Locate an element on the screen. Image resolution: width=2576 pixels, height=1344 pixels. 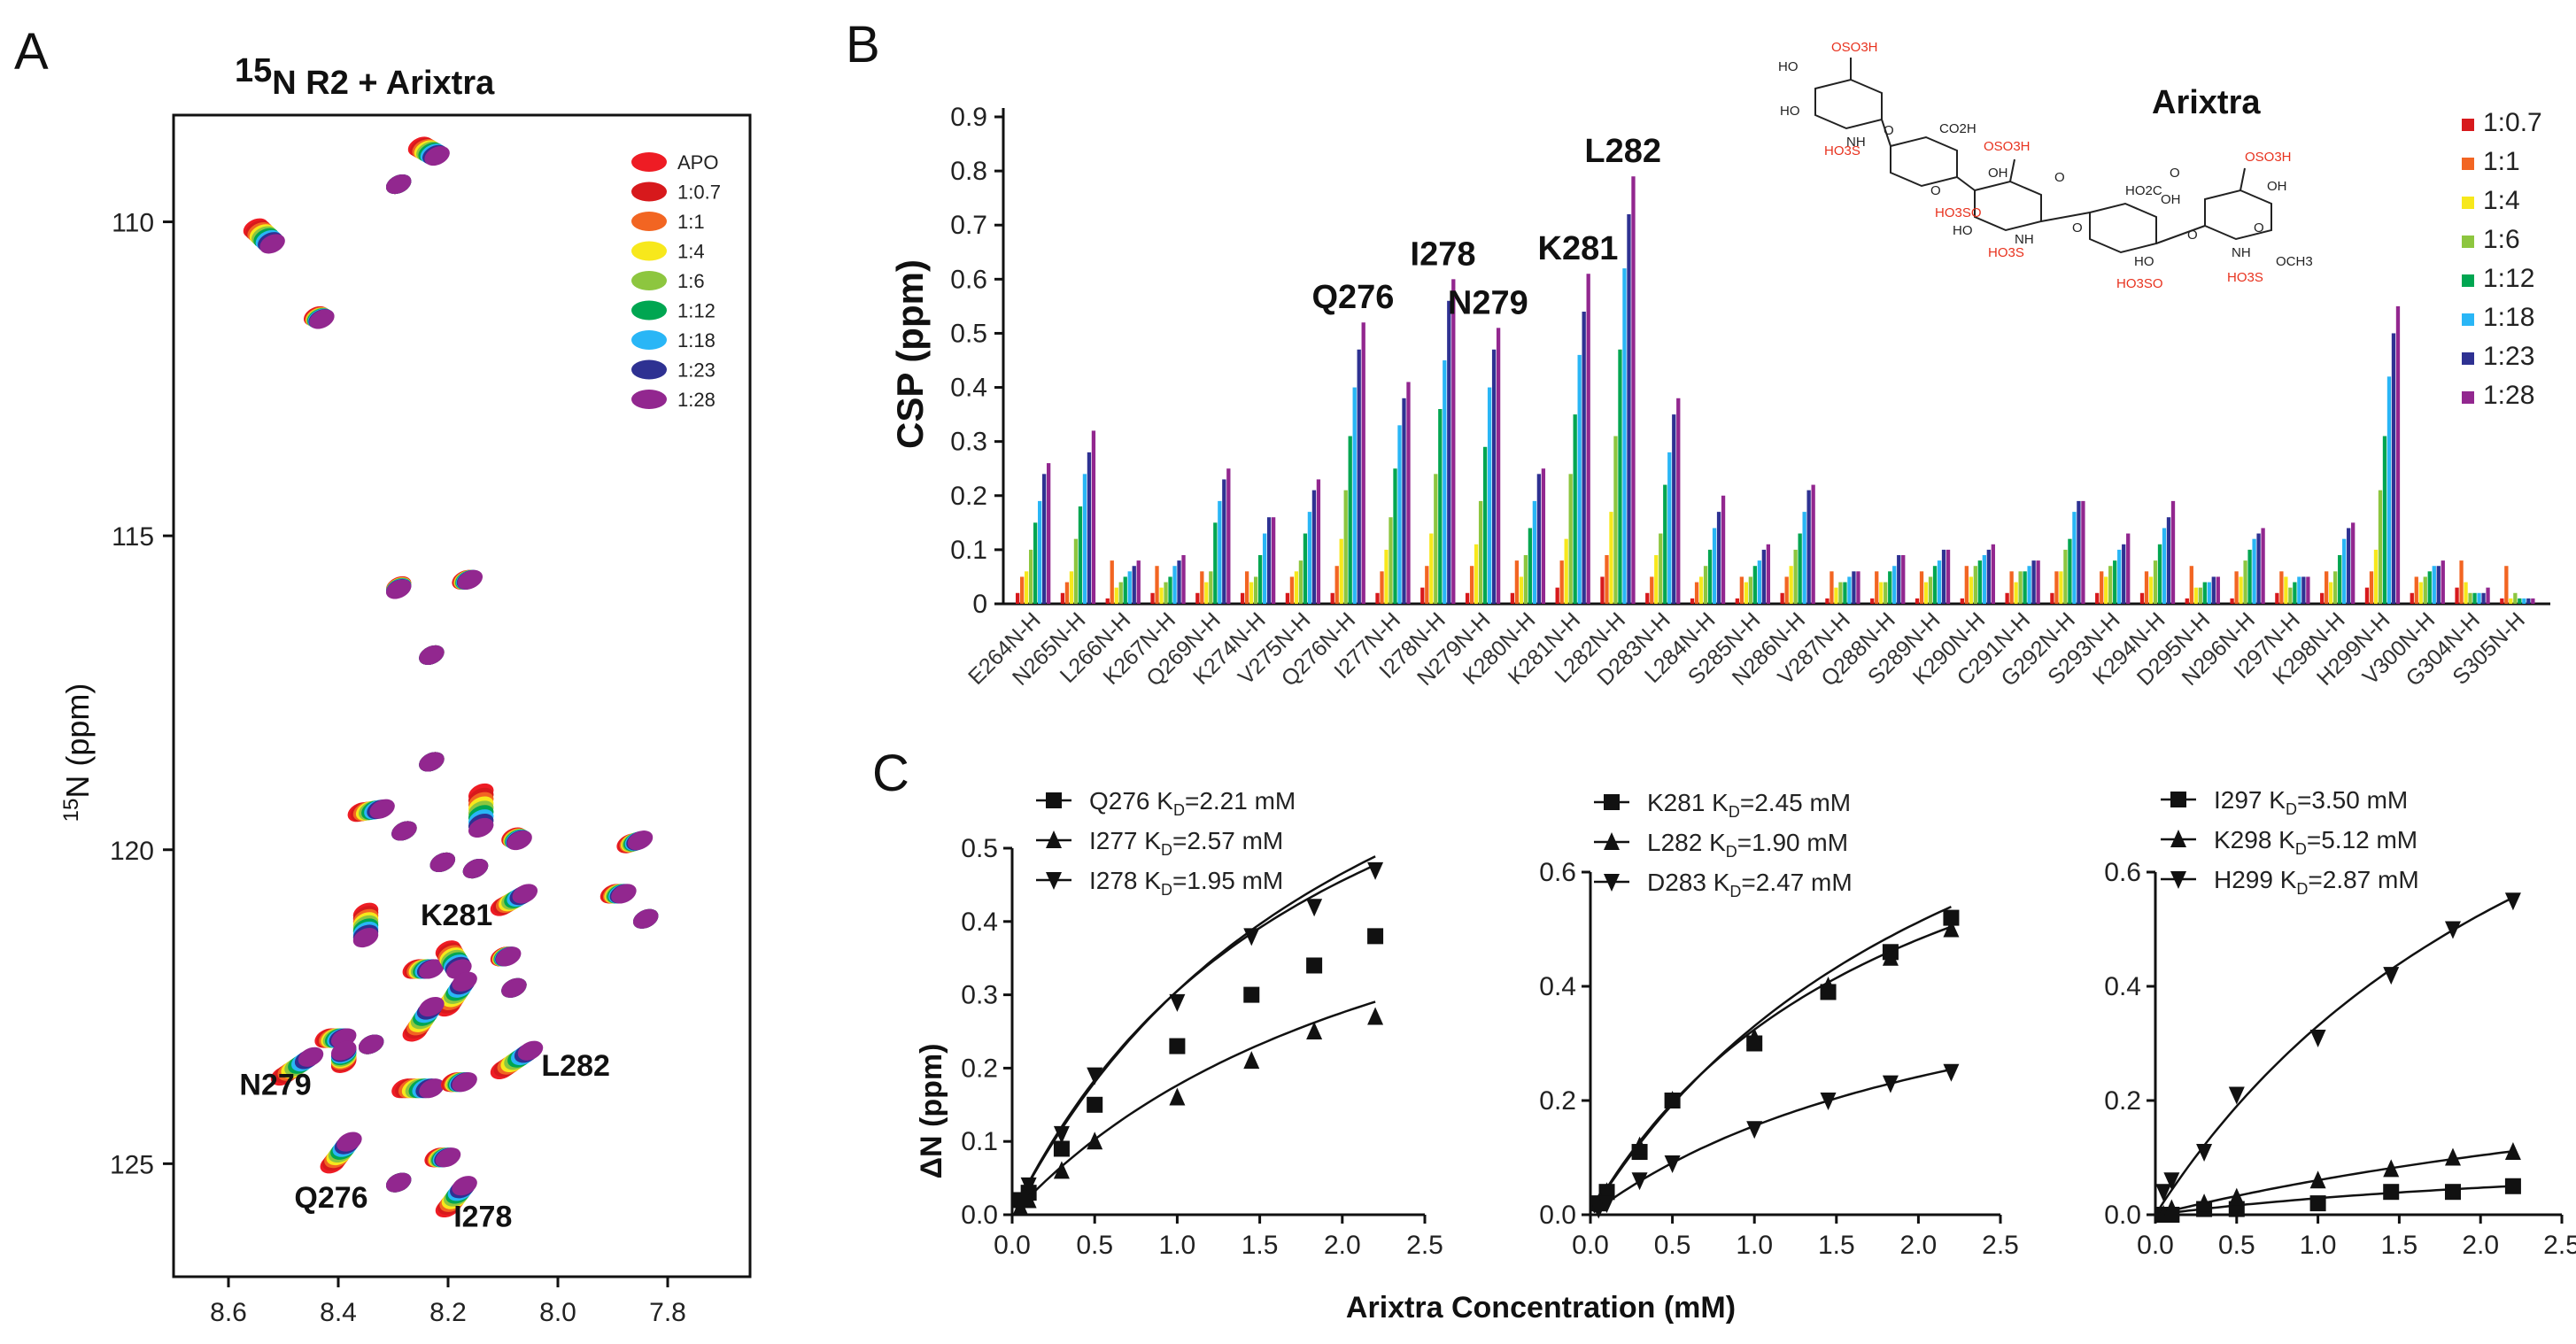
legend-label: 1:0.7 is located at coordinates (2512, 122).